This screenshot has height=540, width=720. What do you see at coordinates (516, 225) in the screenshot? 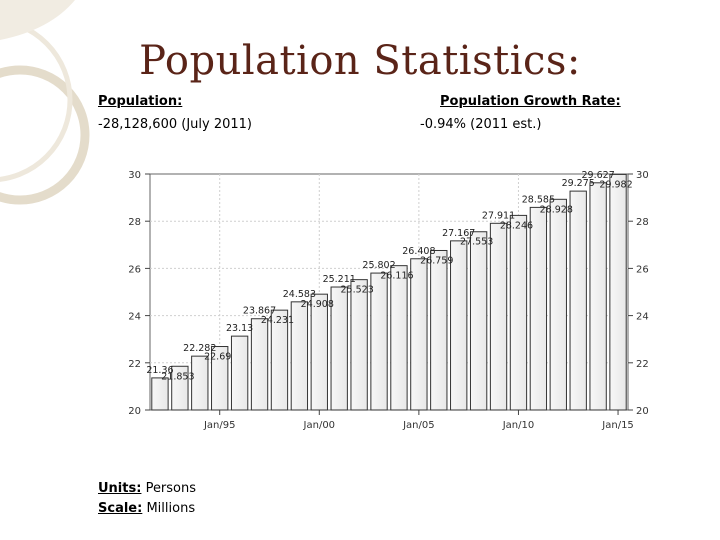
I see `data-label: 28.246` at bounding box center [516, 225].